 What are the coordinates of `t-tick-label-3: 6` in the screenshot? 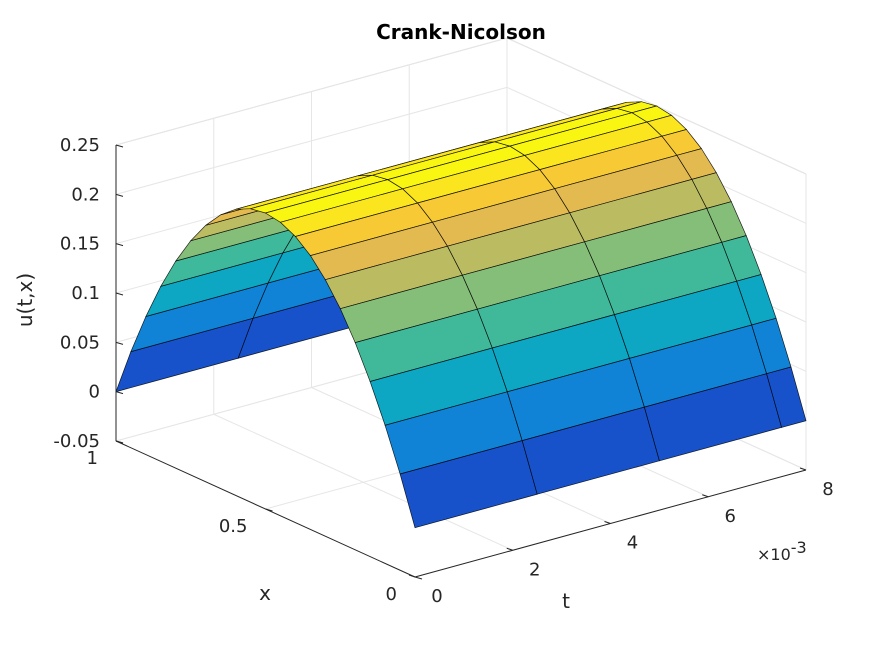 It's located at (730, 516).